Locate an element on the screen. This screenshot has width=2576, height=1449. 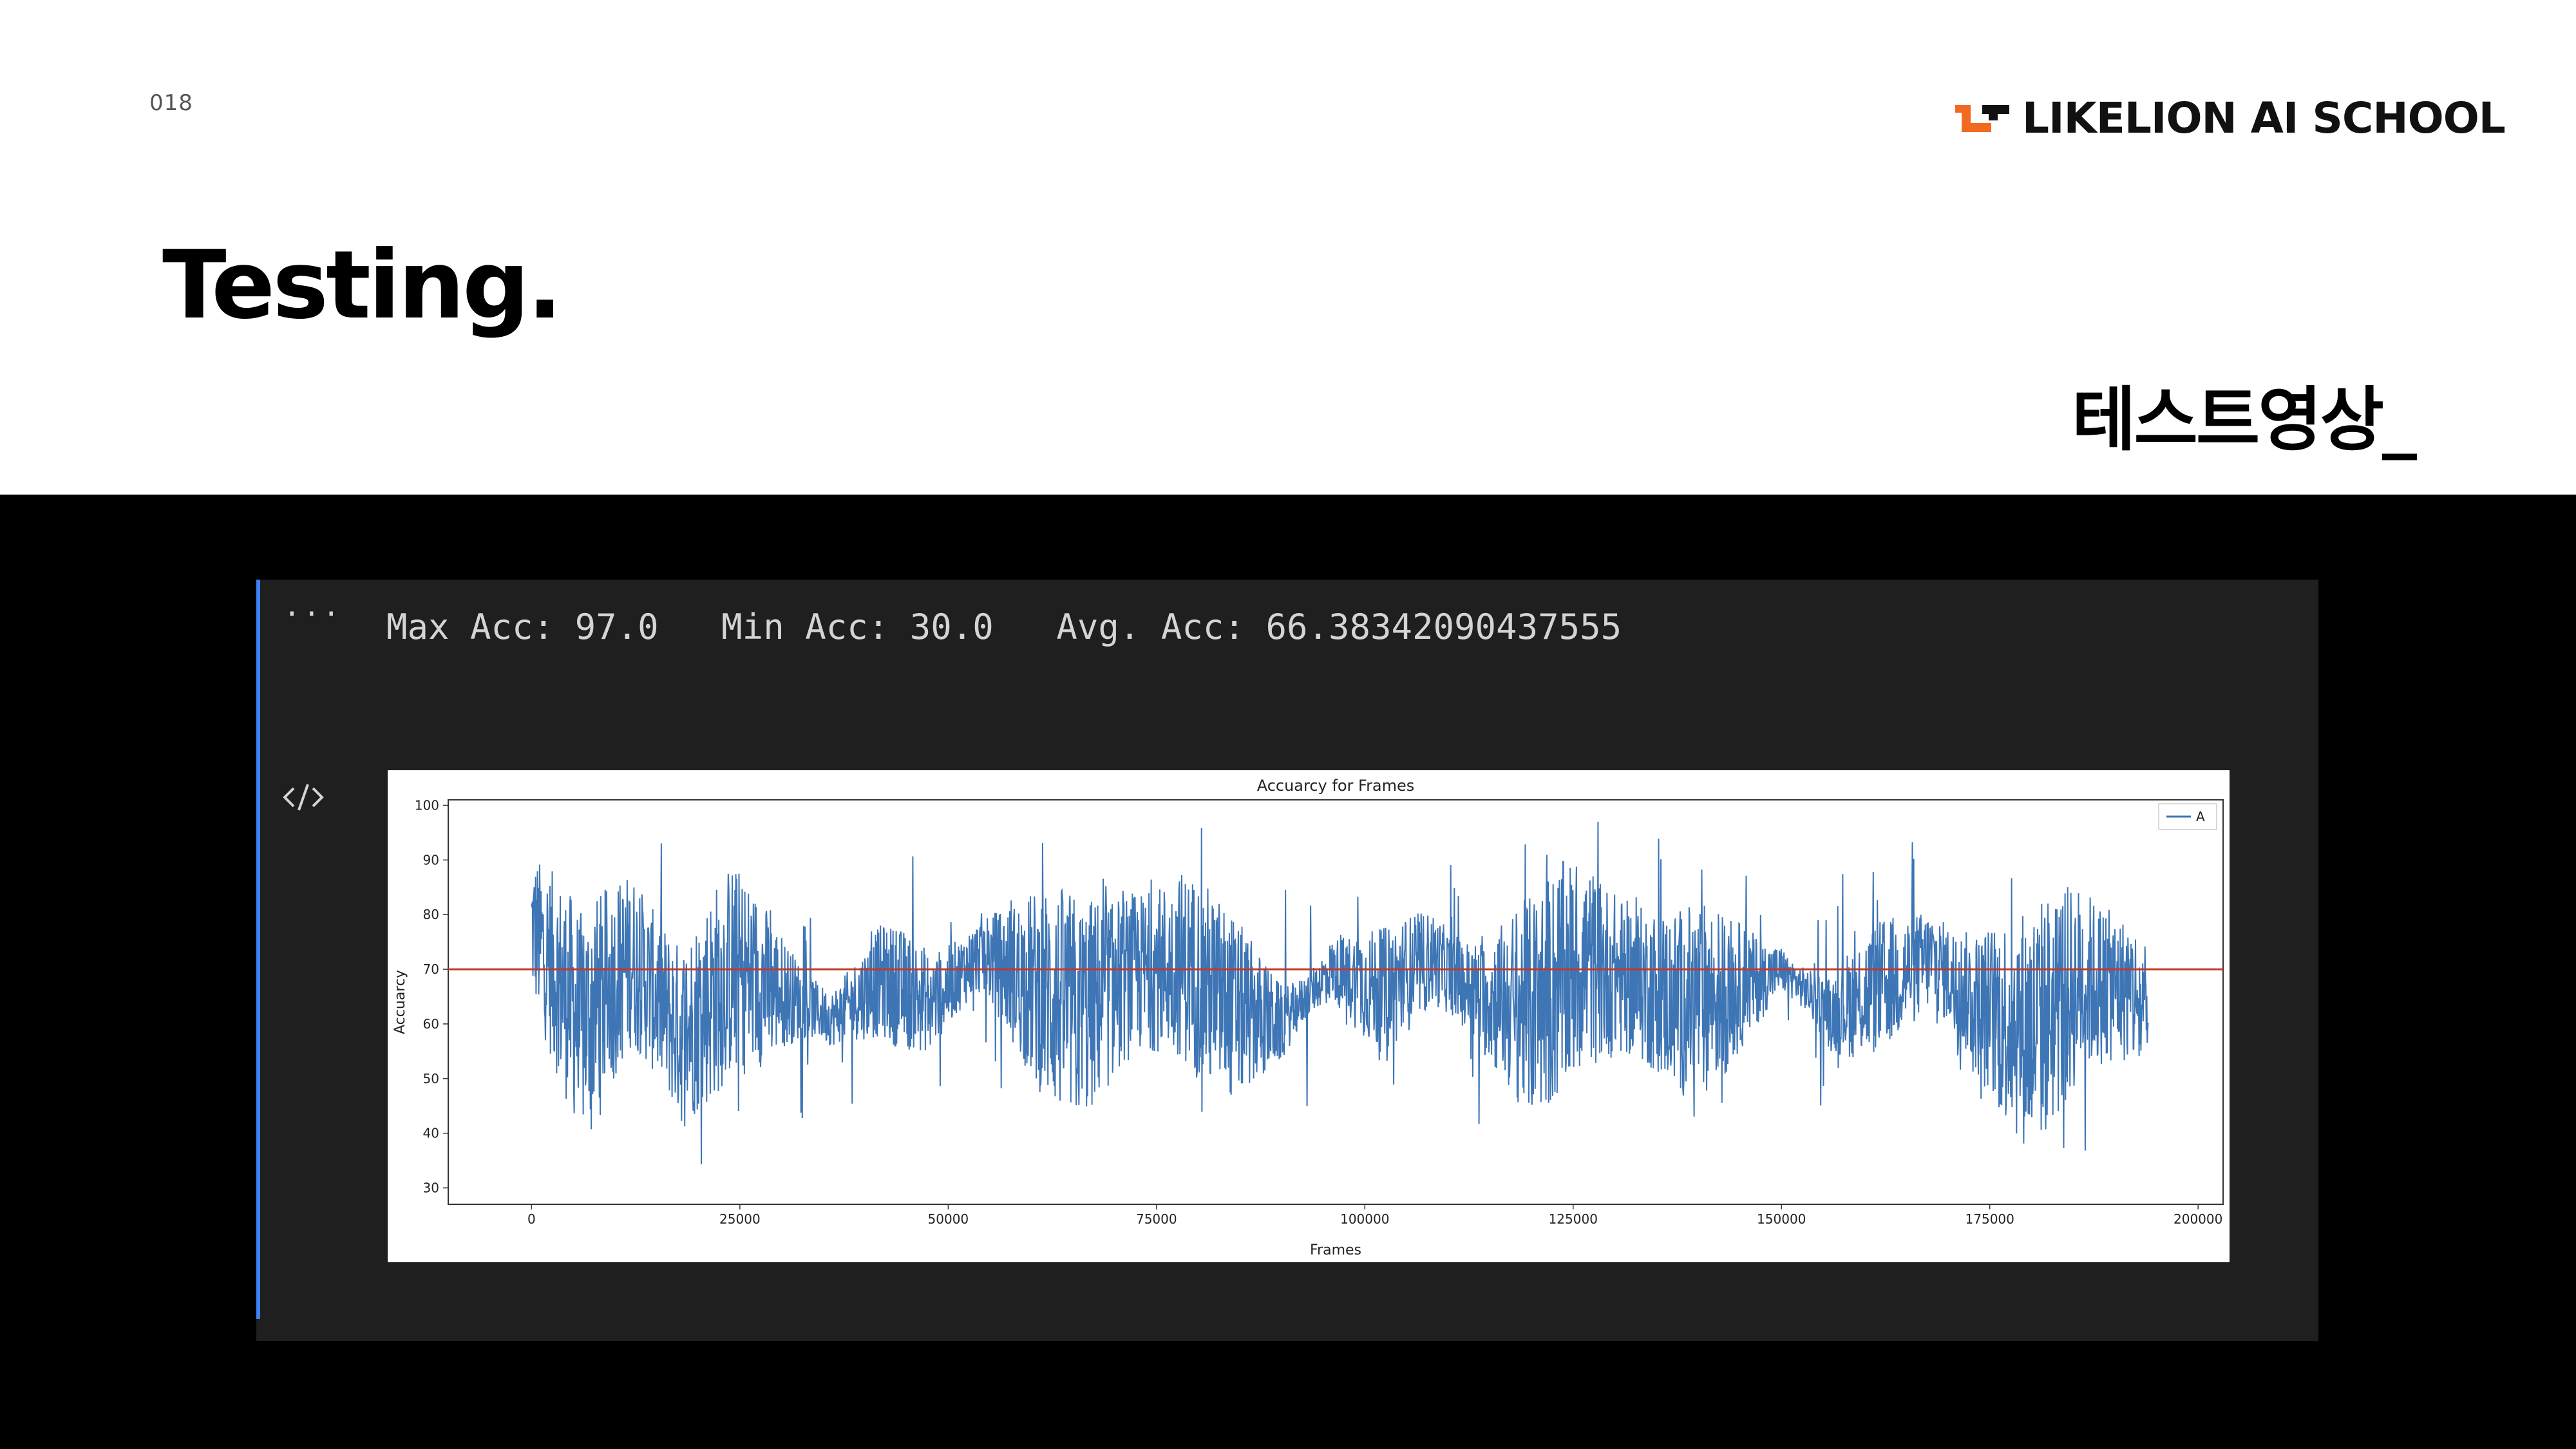
y-tick-label: 60 is located at coordinates (431, 1024).